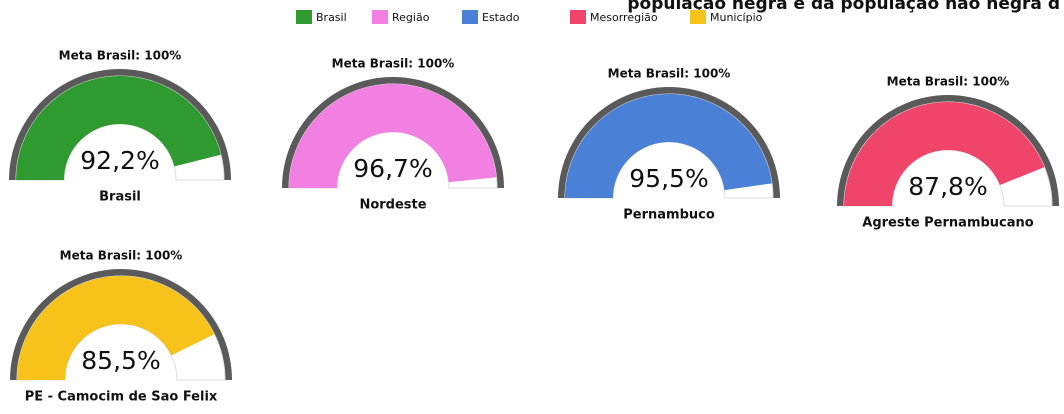  I want to click on legend-label: Estado, so click(501, 17).